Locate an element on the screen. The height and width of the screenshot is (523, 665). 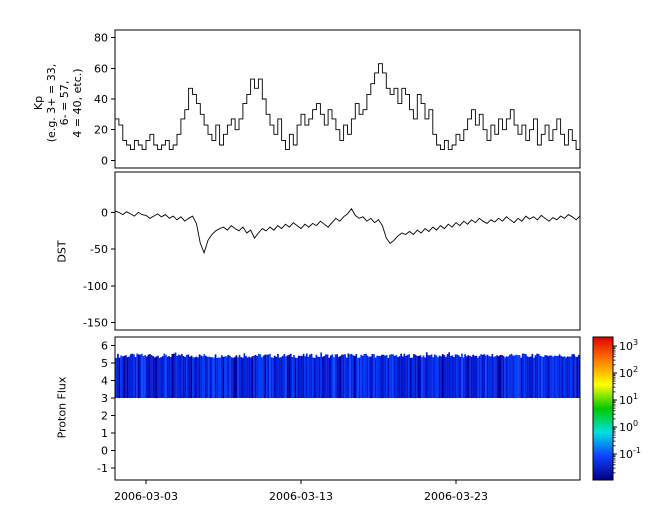
kp-ytick-label: 60 is located at coordinates (101, 68).